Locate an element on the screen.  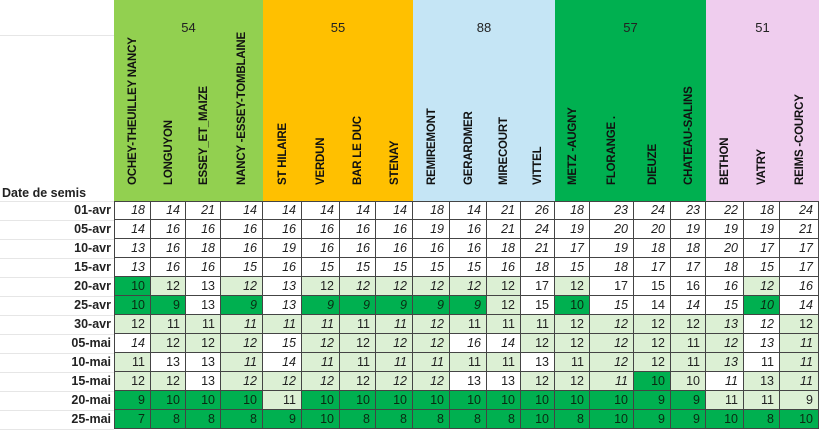
table-cell: 17 is located at coordinates (572, 248).